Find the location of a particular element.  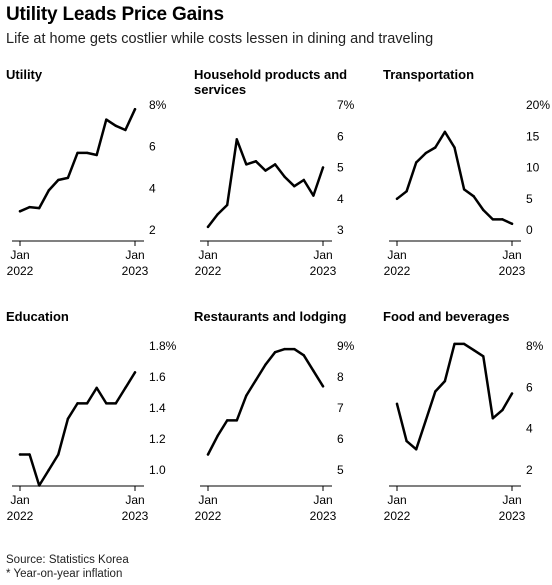

y-tick-label: 15 is located at coordinates (533, 136).